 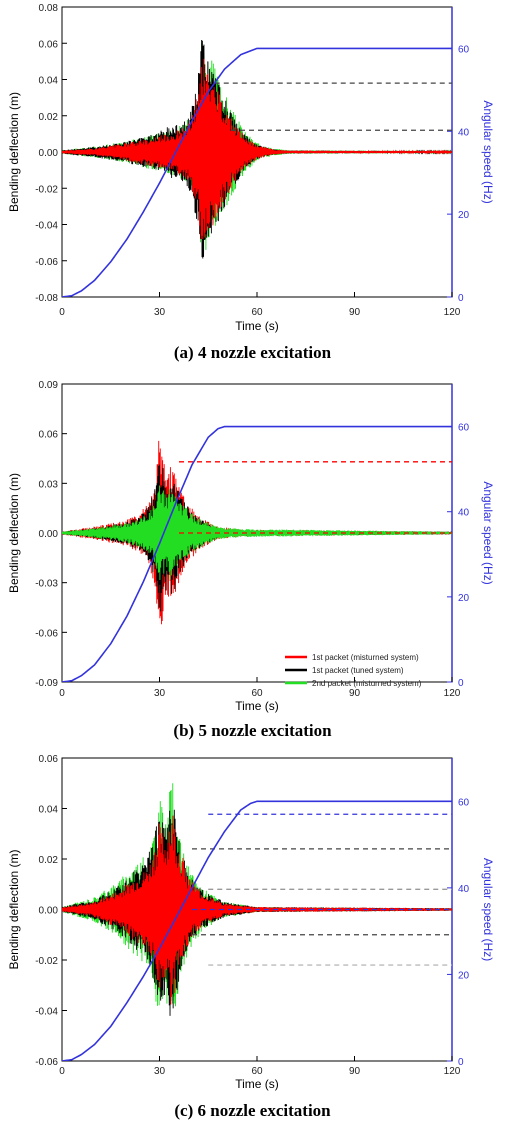 What do you see at coordinates (252, 730) in the screenshot?
I see `caption-b: (b) 5 nozzle excitation` at bounding box center [252, 730].